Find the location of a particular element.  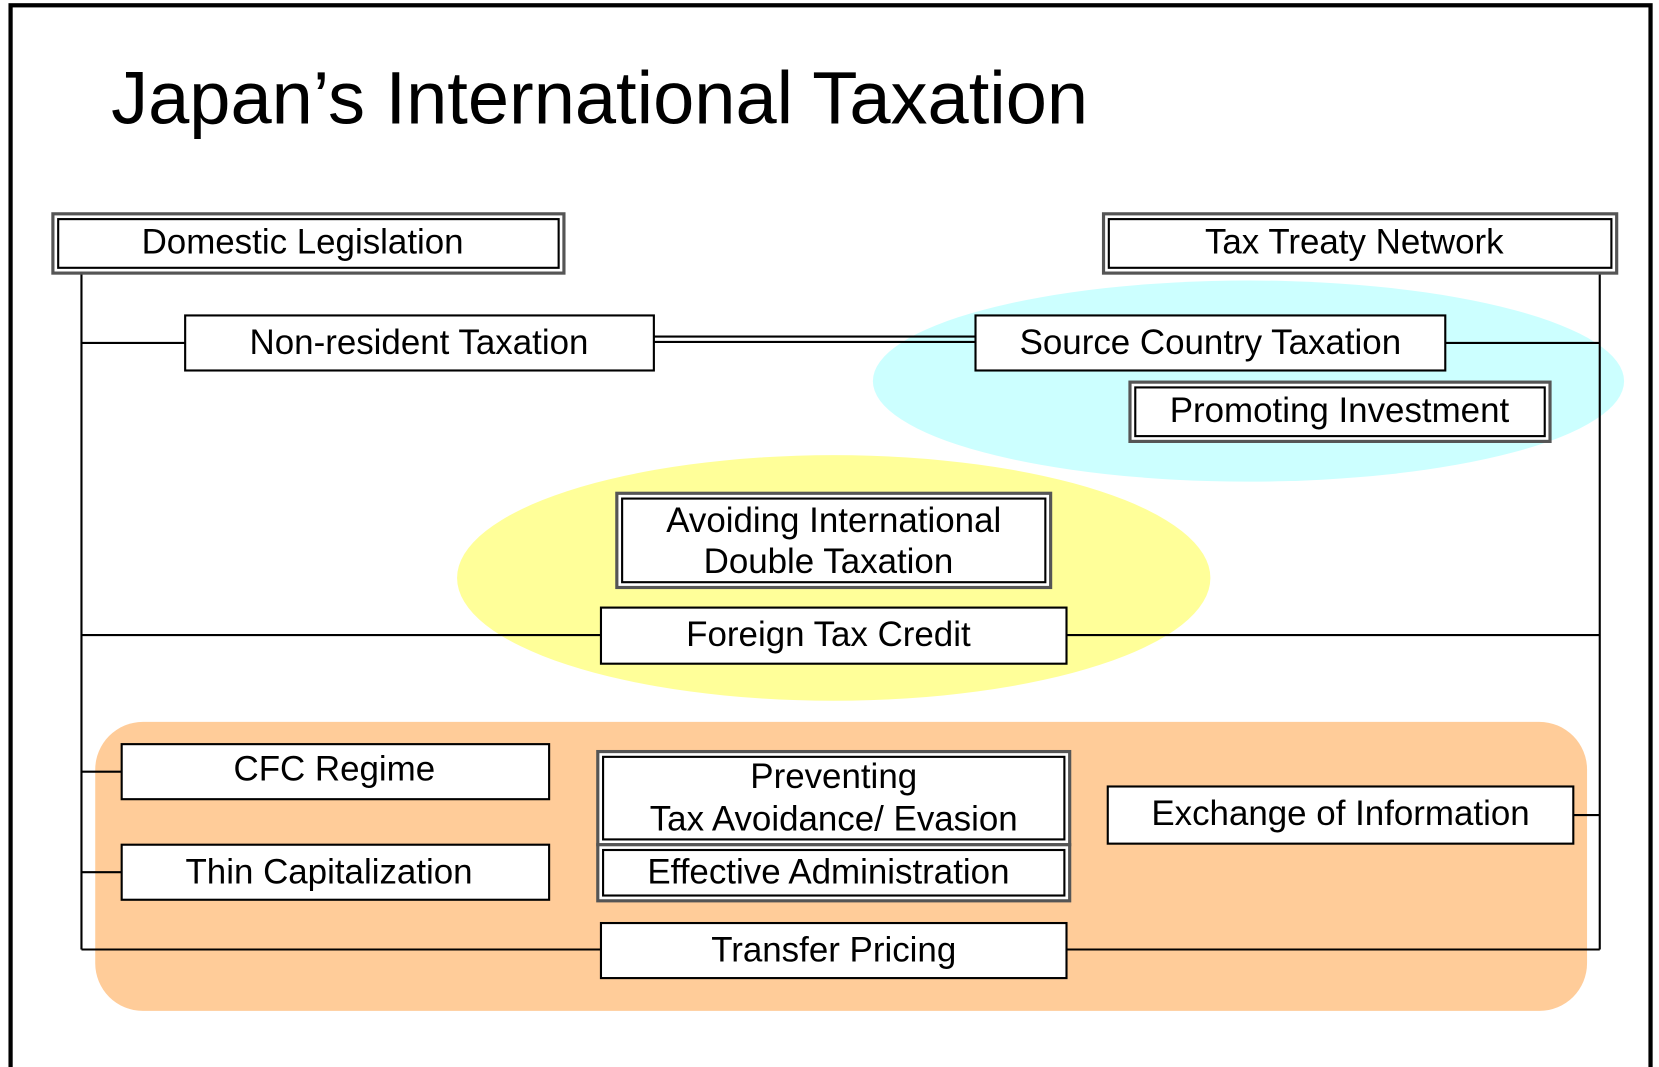

svg-text: Source Country Taxation is located at coordinates (1211, 342).